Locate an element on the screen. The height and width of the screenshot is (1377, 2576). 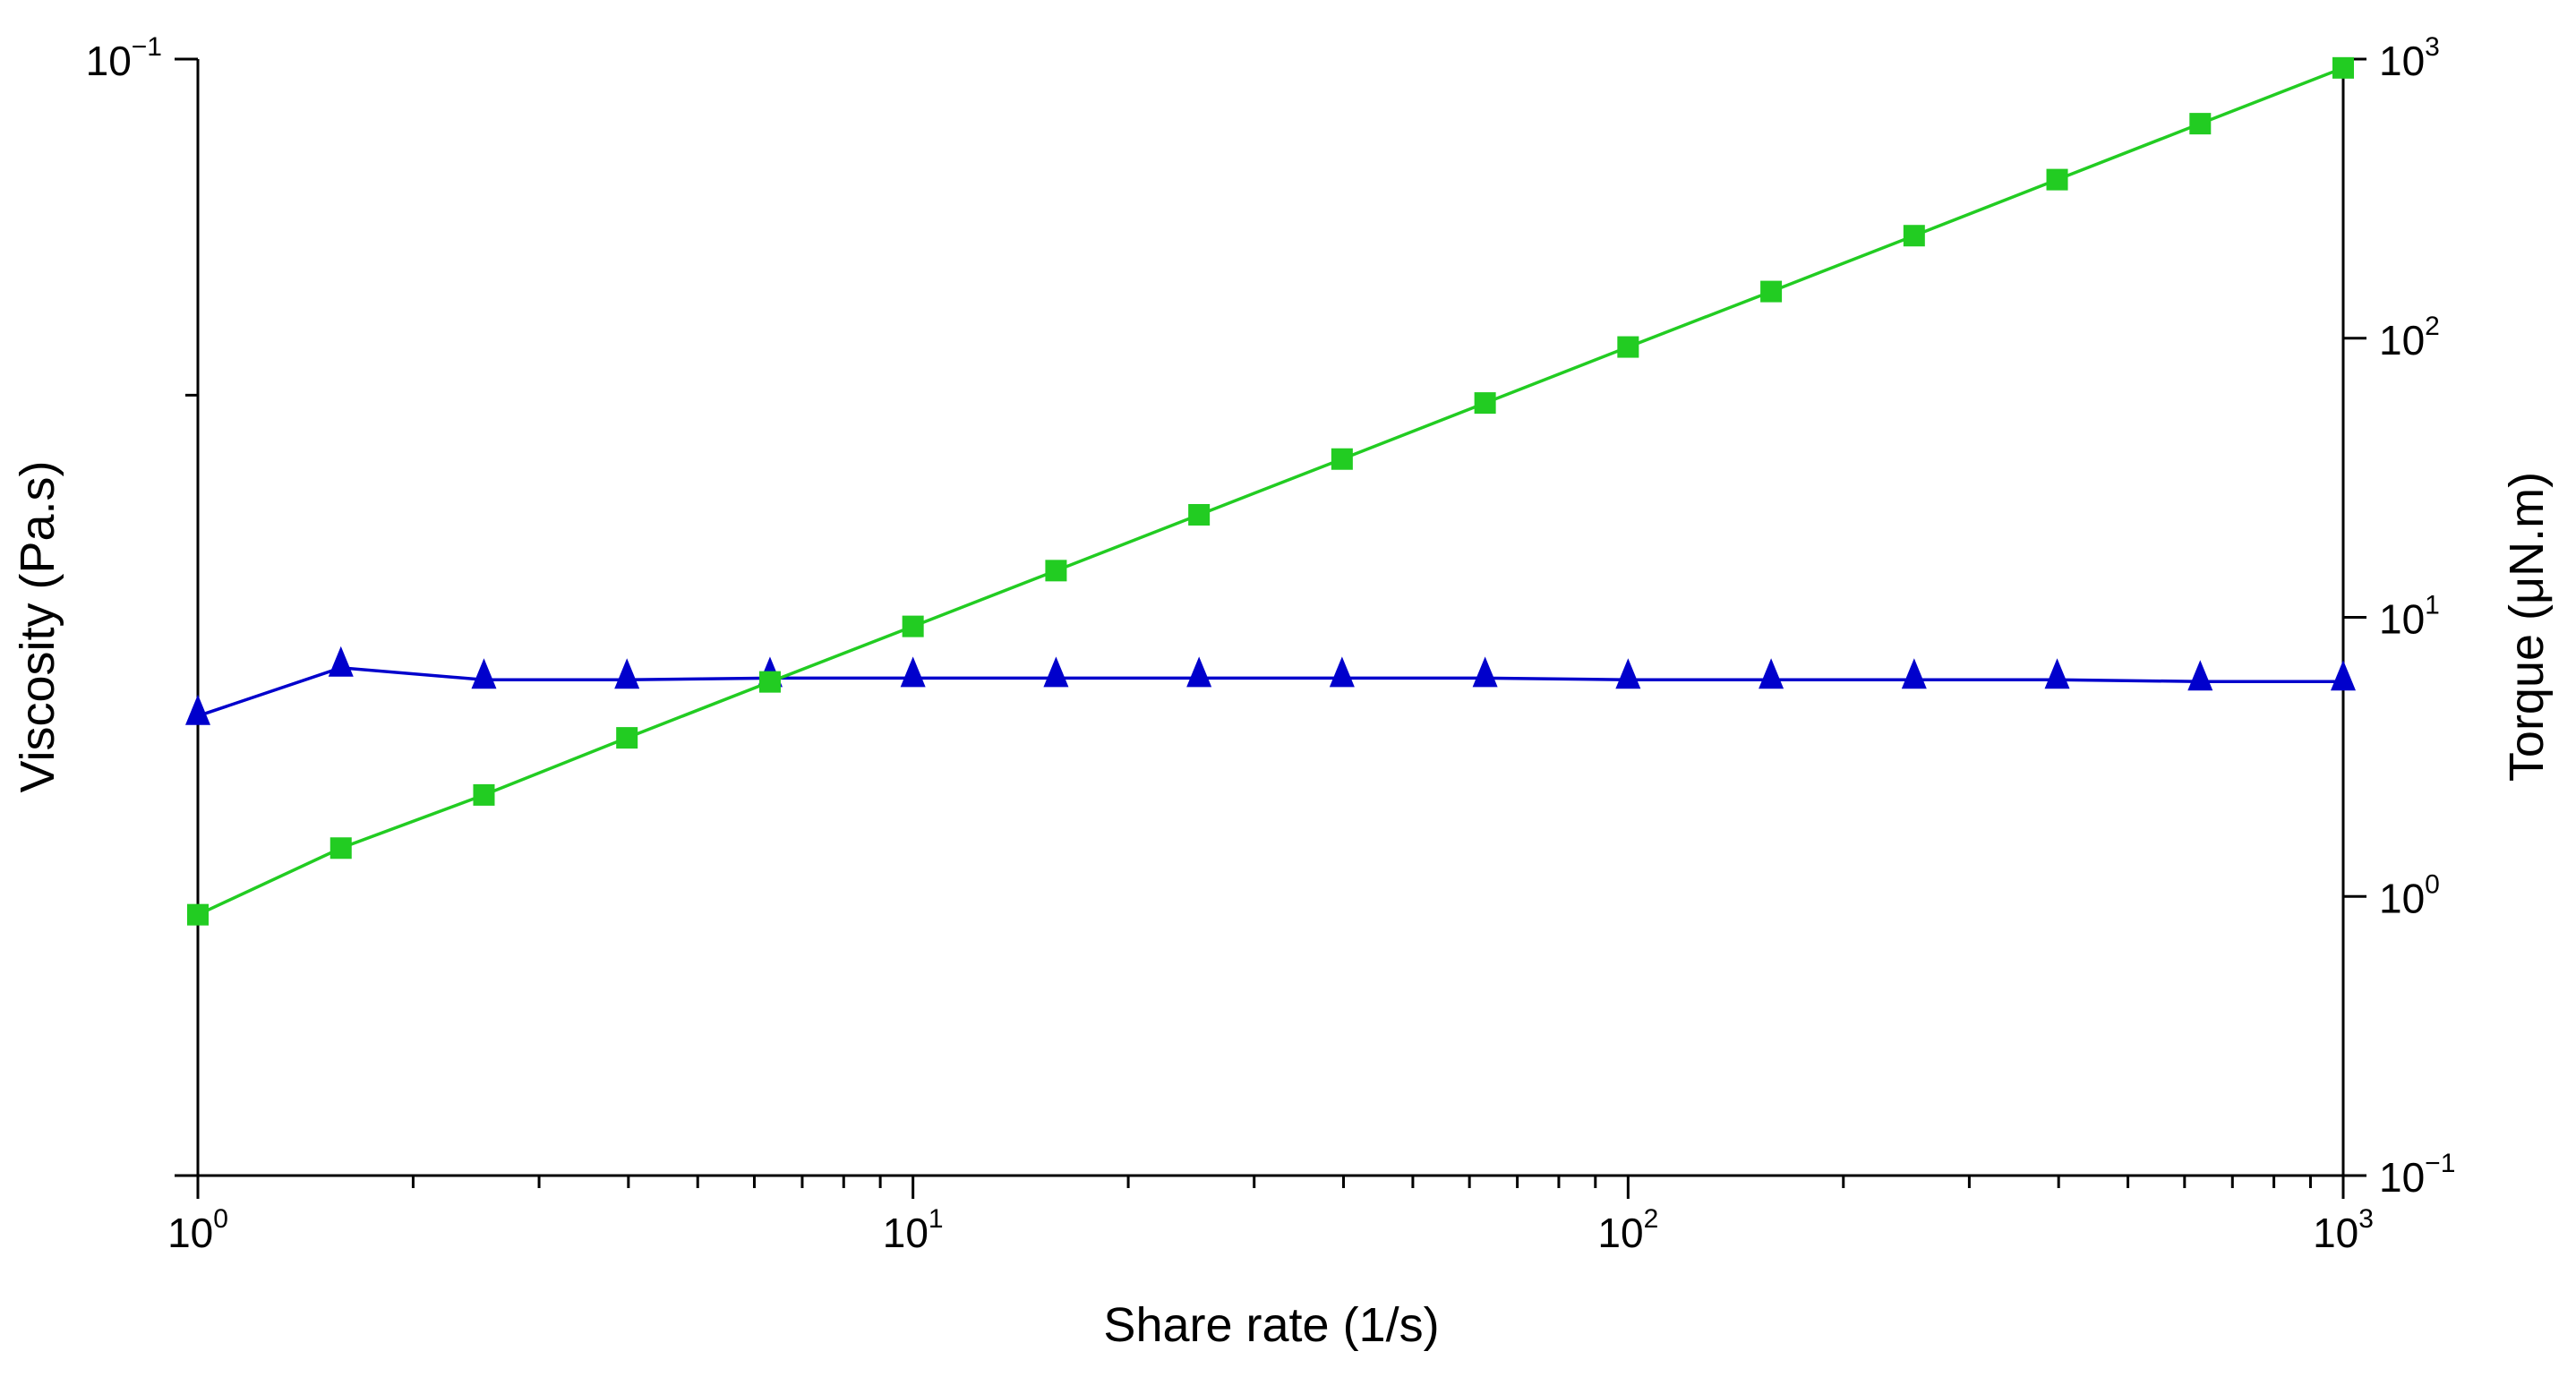
x-axis-title: Share rate (1/s) is located at coordinates (1271, 1325).